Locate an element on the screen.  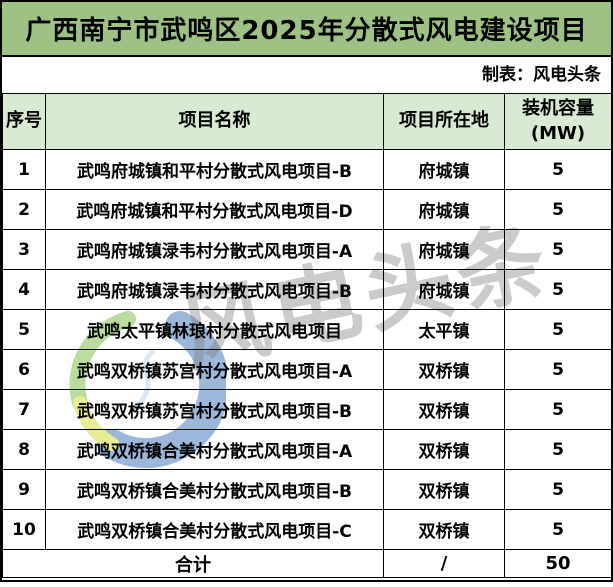
row-project-name: 武鸣府城镇和平村分散式风电项目-D is located at coordinates (214, 209).